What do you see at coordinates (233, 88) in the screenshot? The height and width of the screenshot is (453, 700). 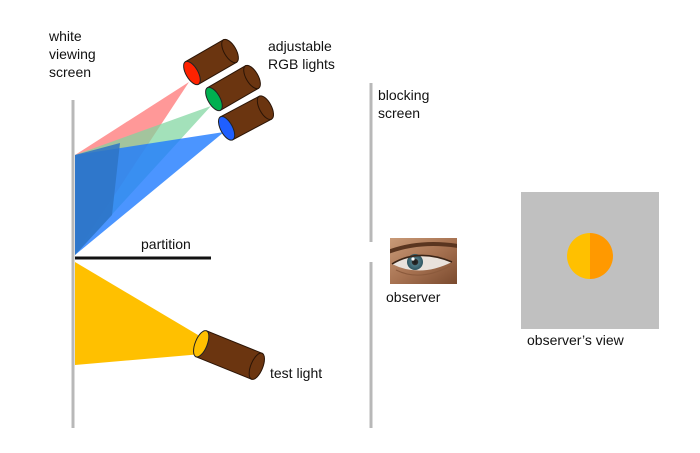 I see `green-light-lamp` at bounding box center [233, 88].